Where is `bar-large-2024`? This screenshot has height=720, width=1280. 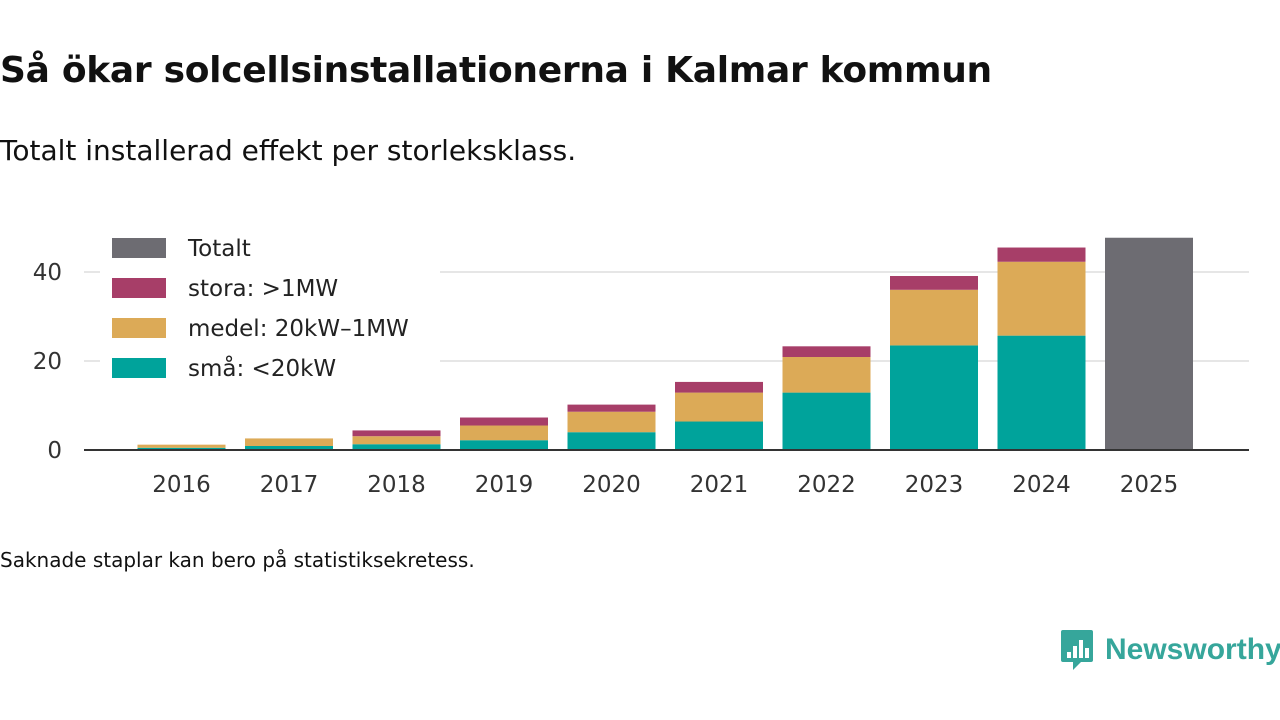 bar-large-2024 is located at coordinates (1041, 254).